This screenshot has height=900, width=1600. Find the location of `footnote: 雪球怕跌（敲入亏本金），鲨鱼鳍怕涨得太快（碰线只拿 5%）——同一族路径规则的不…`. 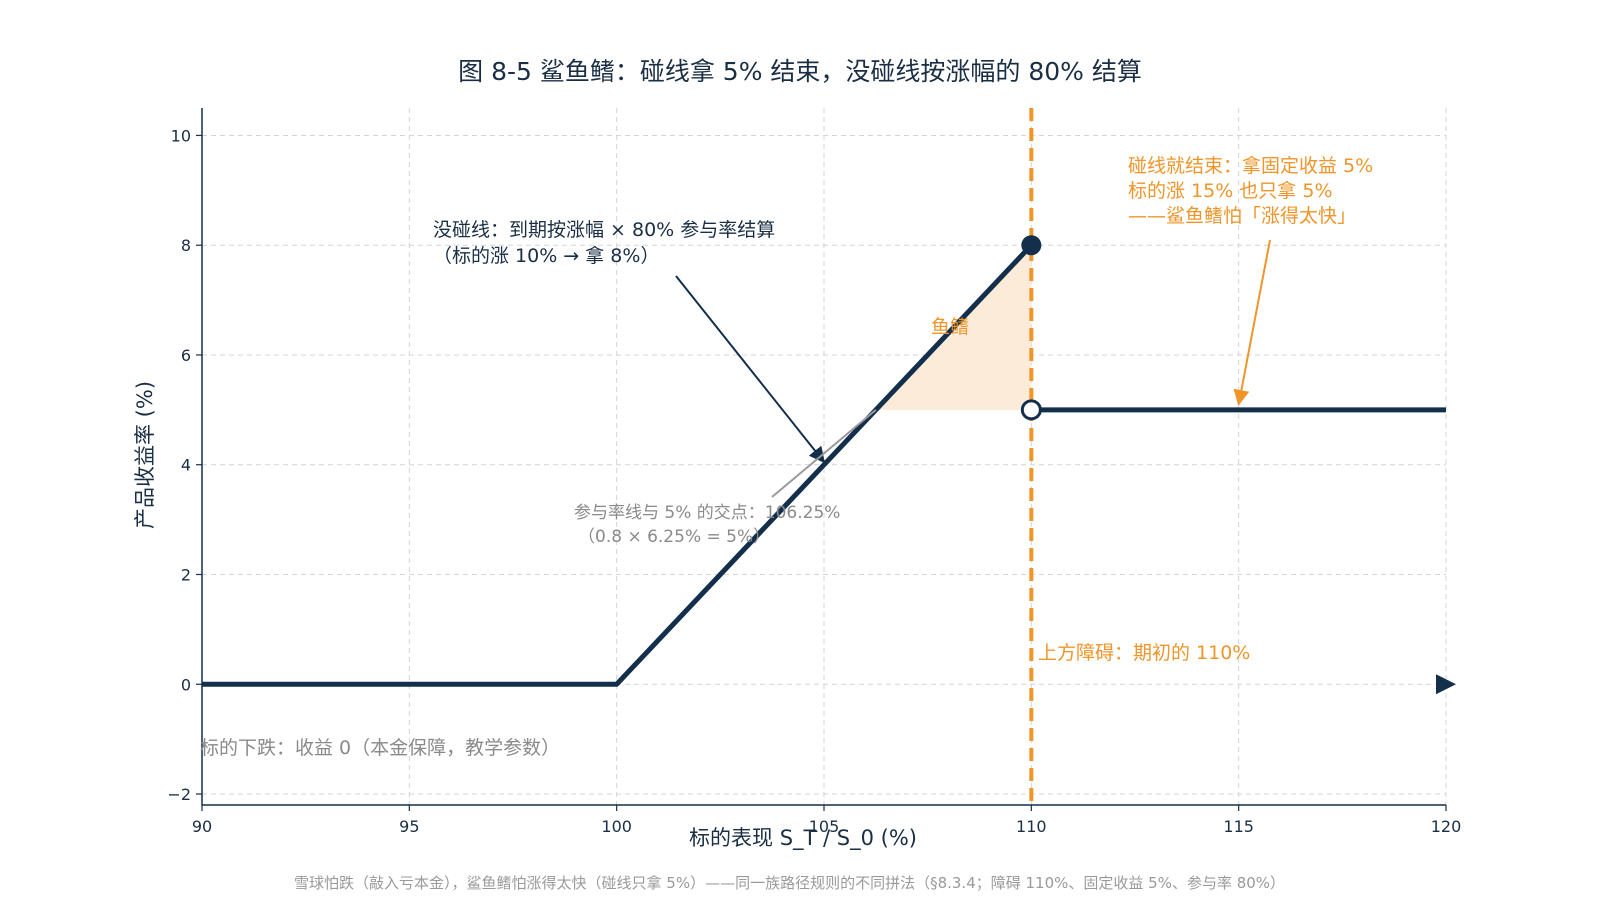

footnote: 雪球怕跌（敲入亏本金），鲨鱼鳍怕涨得太快（碰线只拿 5%）——同一族路径规则的不… is located at coordinates (789, 883).